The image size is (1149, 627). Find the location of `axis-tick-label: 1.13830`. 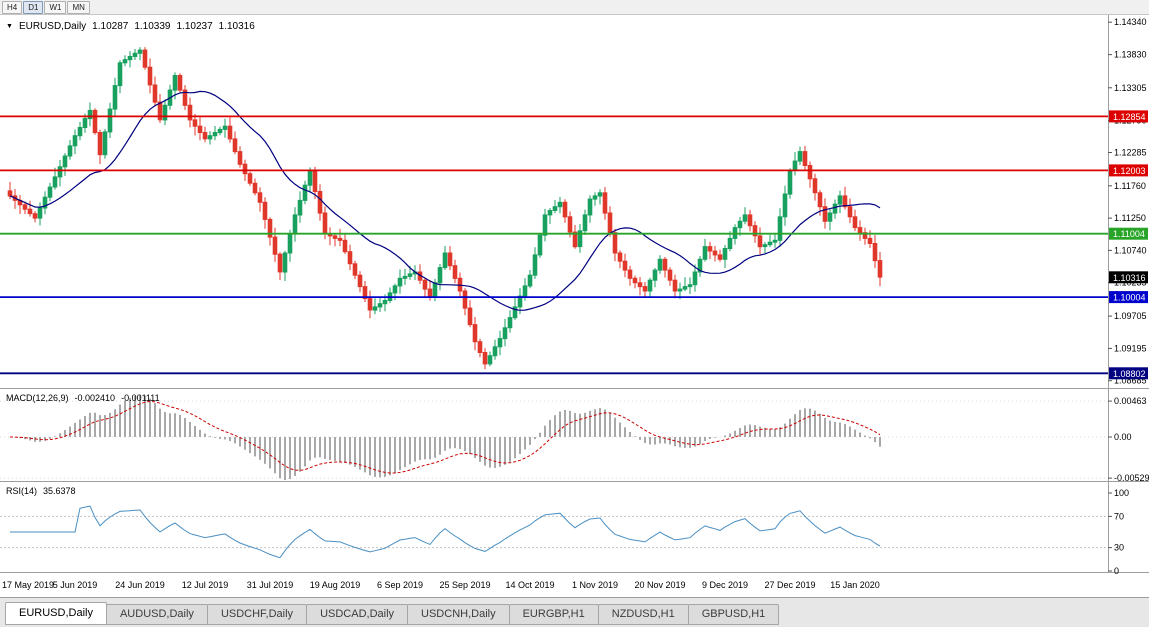

axis-tick-label: 1.13830 is located at coordinates (1130, 55).